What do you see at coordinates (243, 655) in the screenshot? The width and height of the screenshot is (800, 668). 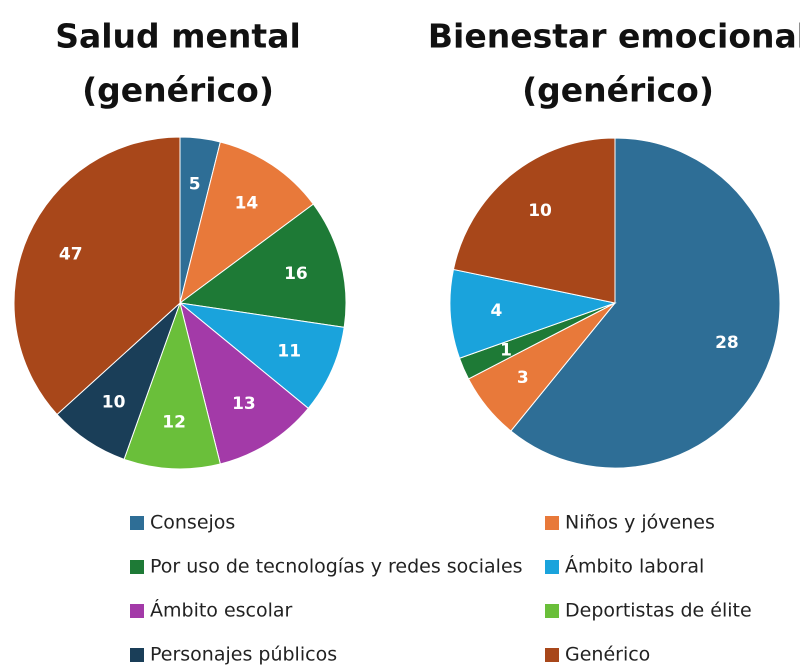 I see `legend-label: Personajes públicos` at bounding box center [243, 655].